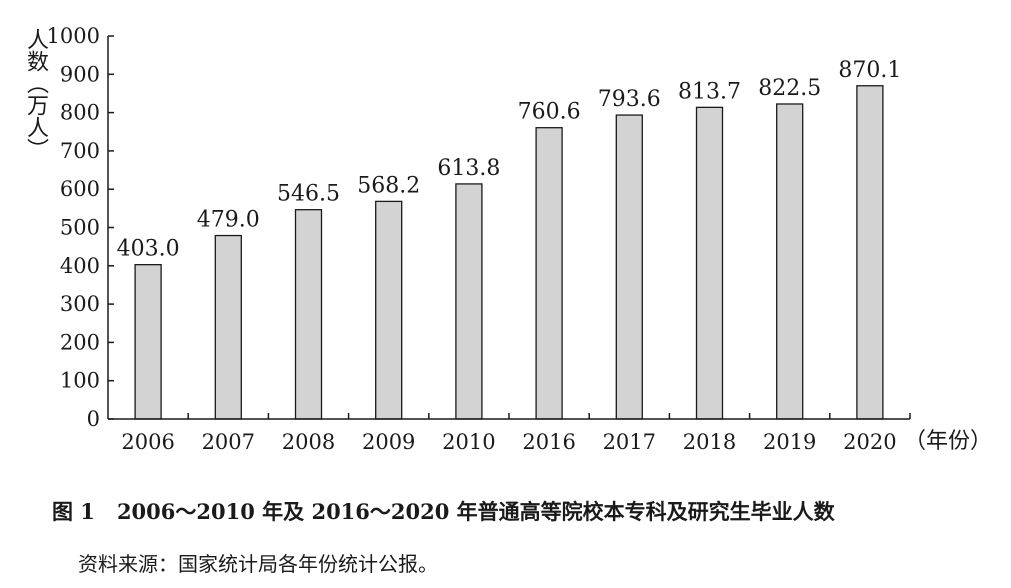  What do you see at coordinates (147, 442) in the screenshot?
I see `x-tick-label-2006: 2006` at bounding box center [147, 442].